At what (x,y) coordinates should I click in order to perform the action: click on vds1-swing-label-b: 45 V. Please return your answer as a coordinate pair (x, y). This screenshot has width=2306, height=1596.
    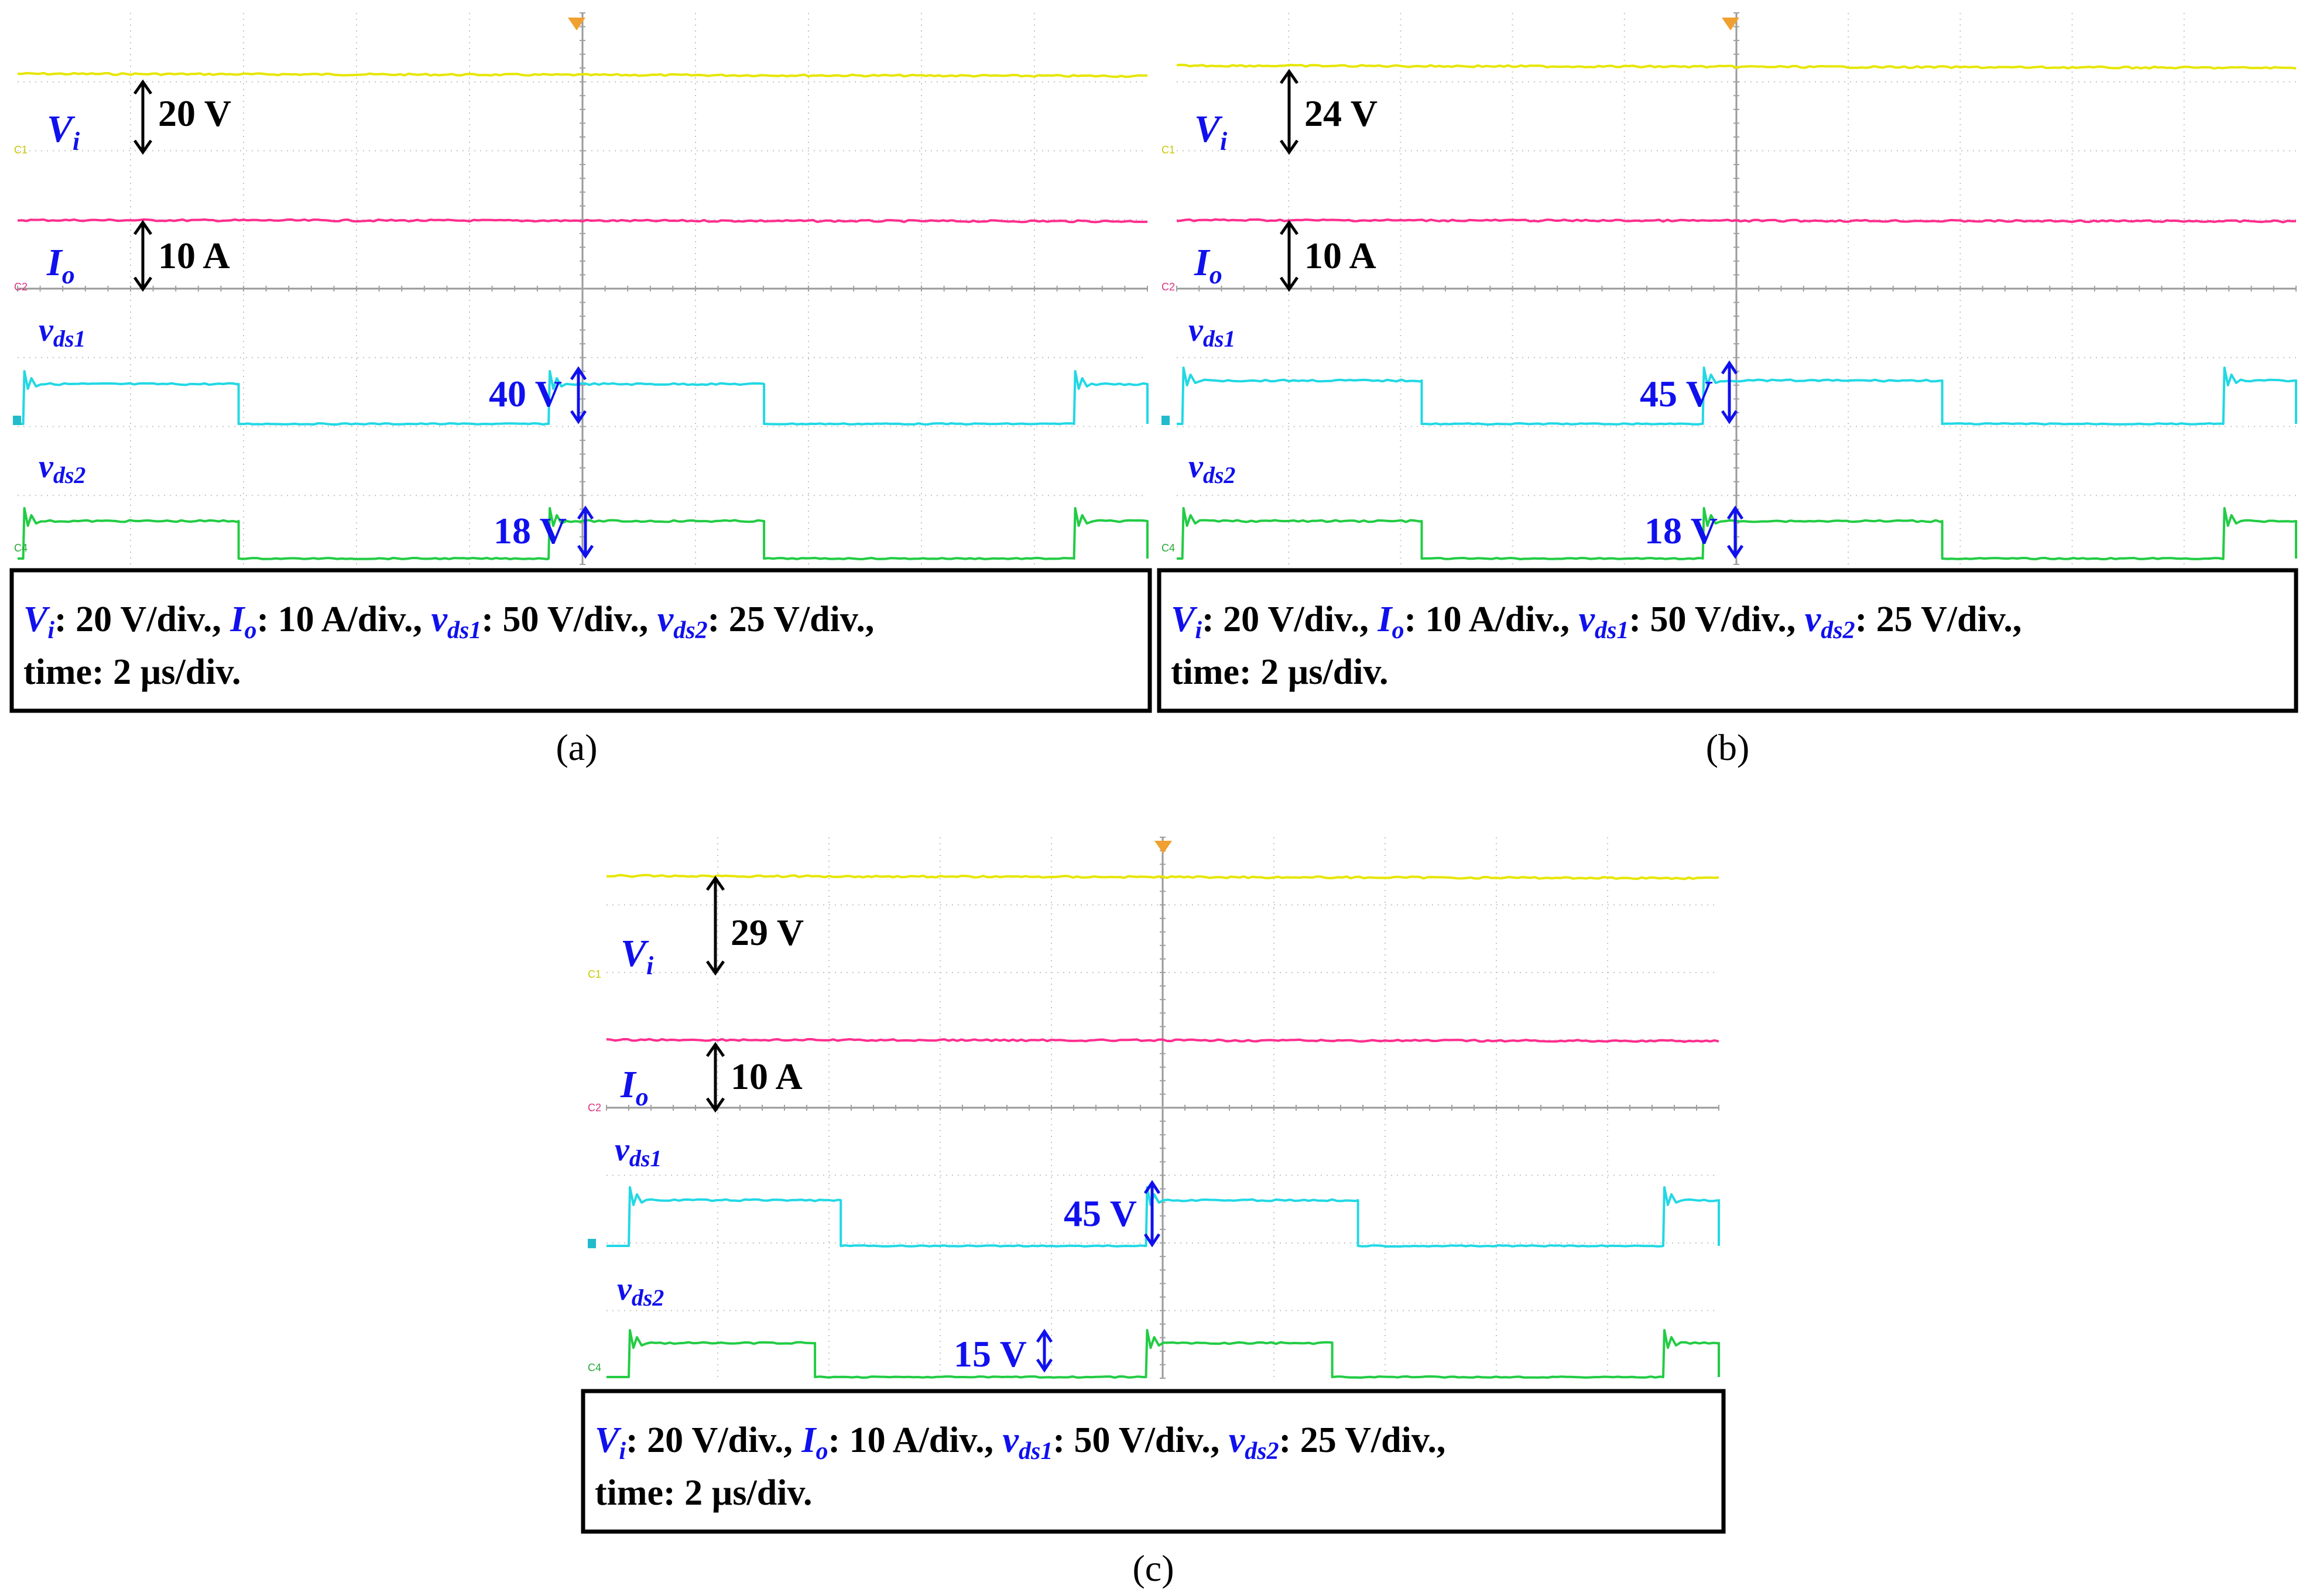
    Looking at the image, I should click on (1676, 394).